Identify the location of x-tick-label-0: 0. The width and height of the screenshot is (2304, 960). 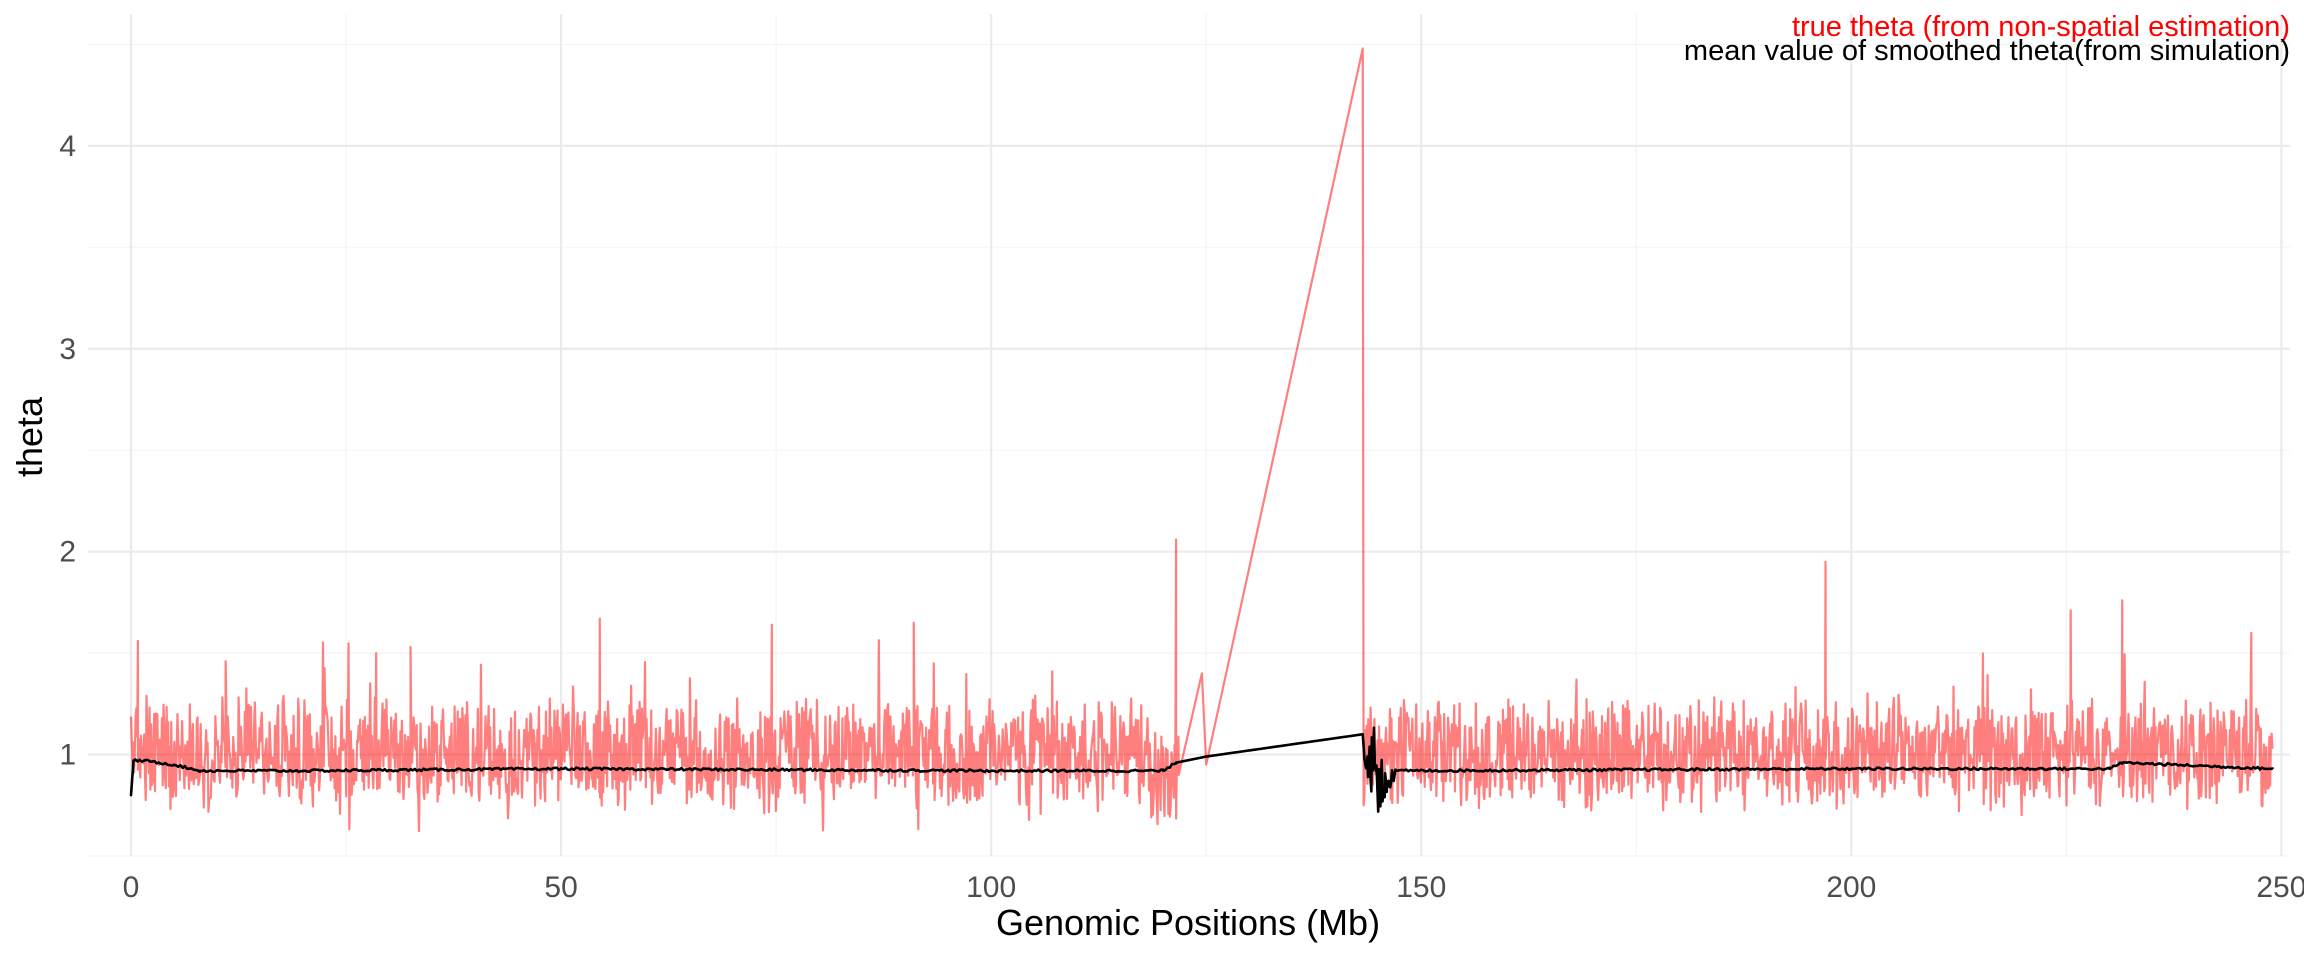
(131, 887).